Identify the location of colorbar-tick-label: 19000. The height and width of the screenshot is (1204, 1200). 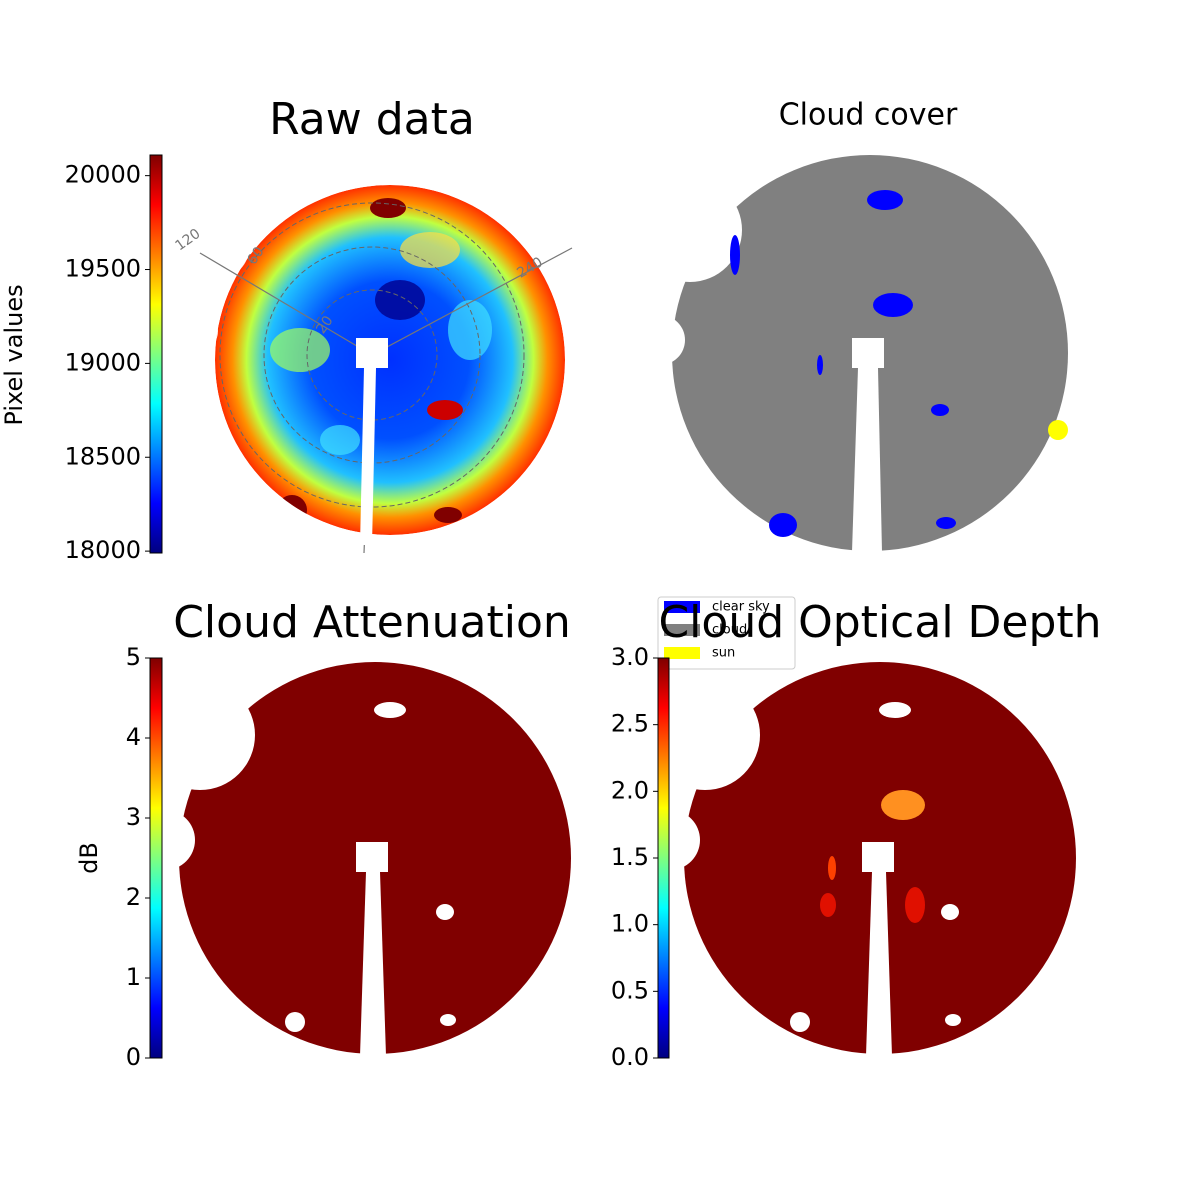
(103, 362).